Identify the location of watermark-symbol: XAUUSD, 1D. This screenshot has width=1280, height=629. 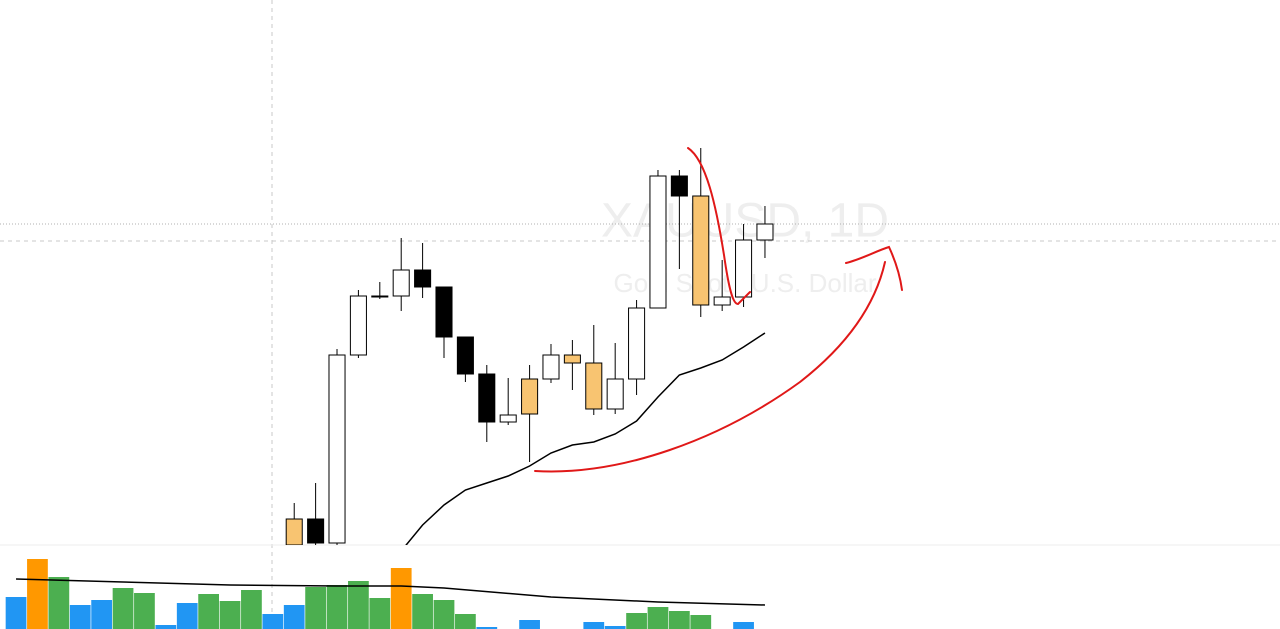
(745, 221).